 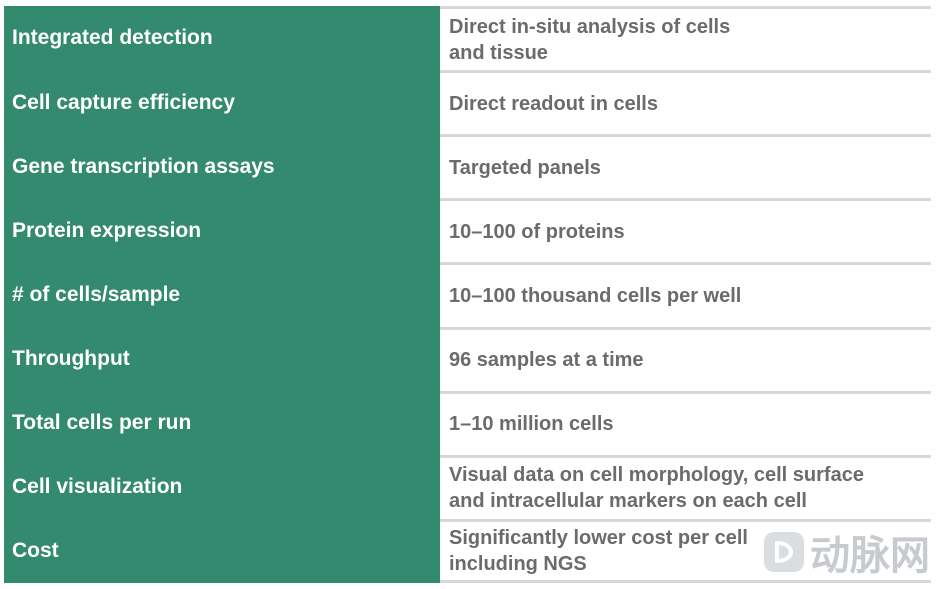 What do you see at coordinates (222, 294) in the screenshot?
I see `row-label-cells-per-sample: # of cells/sample` at bounding box center [222, 294].